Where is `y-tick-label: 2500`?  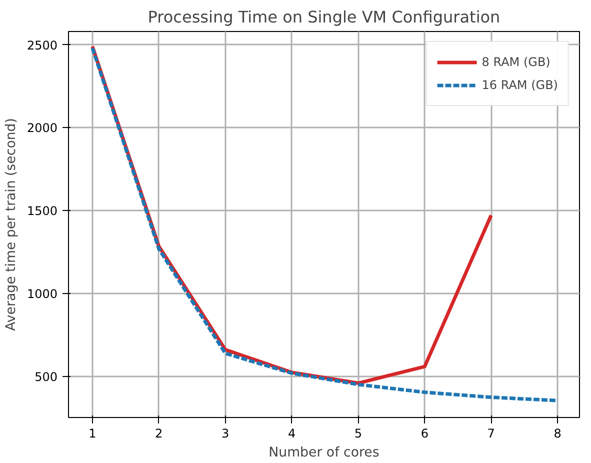 y-tick-label: 2500 is located at coordinates (42, 45).